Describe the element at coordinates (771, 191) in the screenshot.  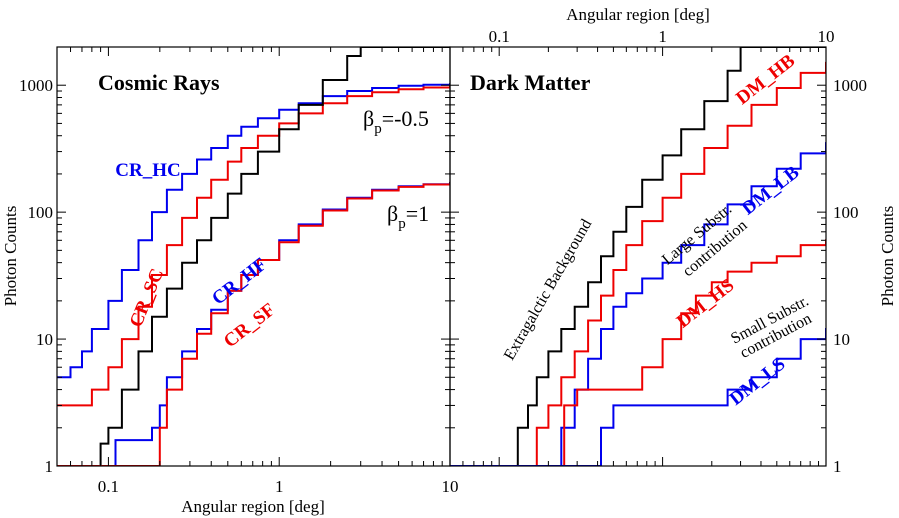
I see `annotation-dm-lb: DM_LB` at that location.